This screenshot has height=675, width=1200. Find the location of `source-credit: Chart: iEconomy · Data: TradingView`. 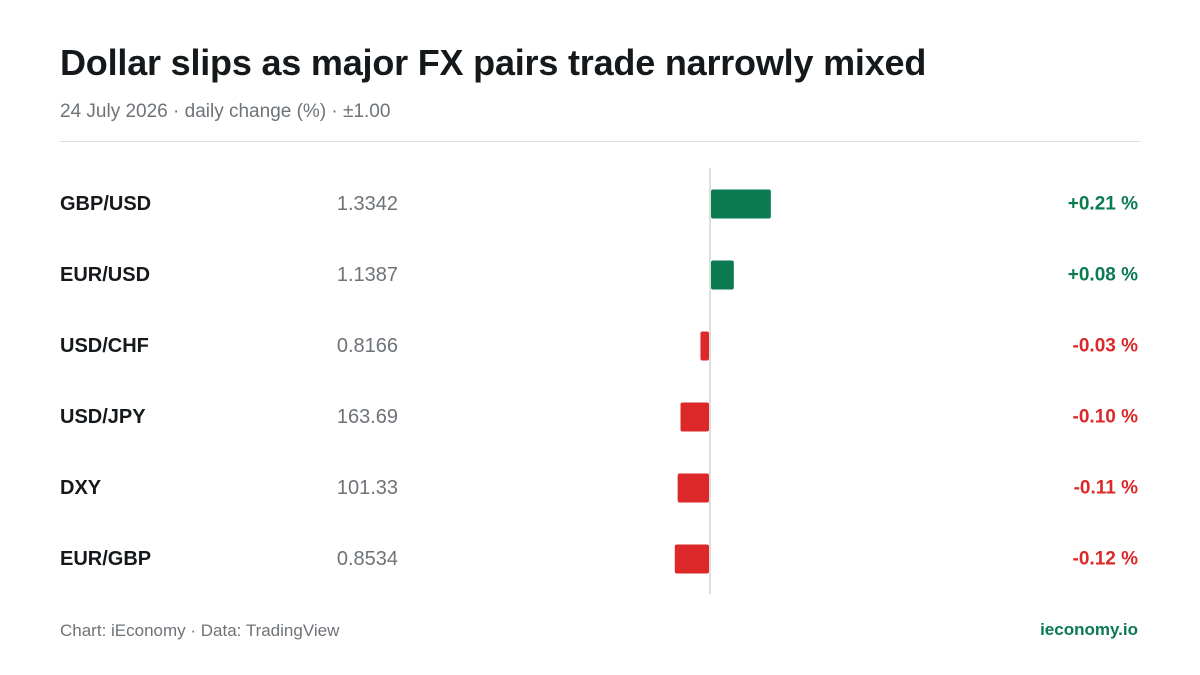

source-credit: Chart: iEconomy · Data: TradingView is located at coordinates (200, 630).